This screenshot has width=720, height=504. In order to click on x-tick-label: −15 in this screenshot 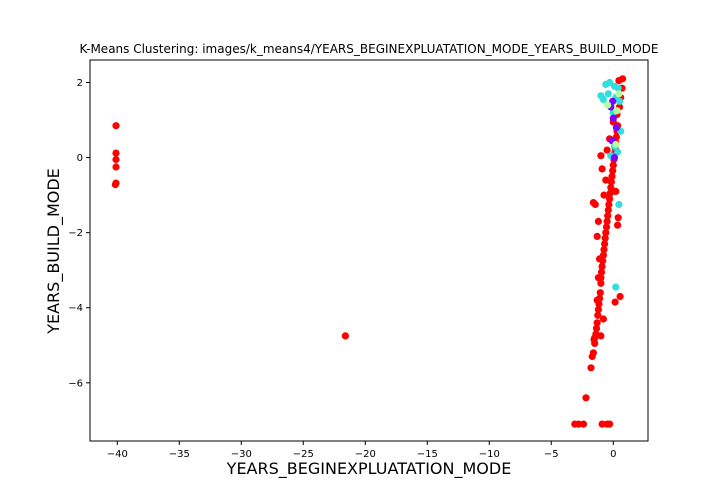, I will do `click(427, 454)`.